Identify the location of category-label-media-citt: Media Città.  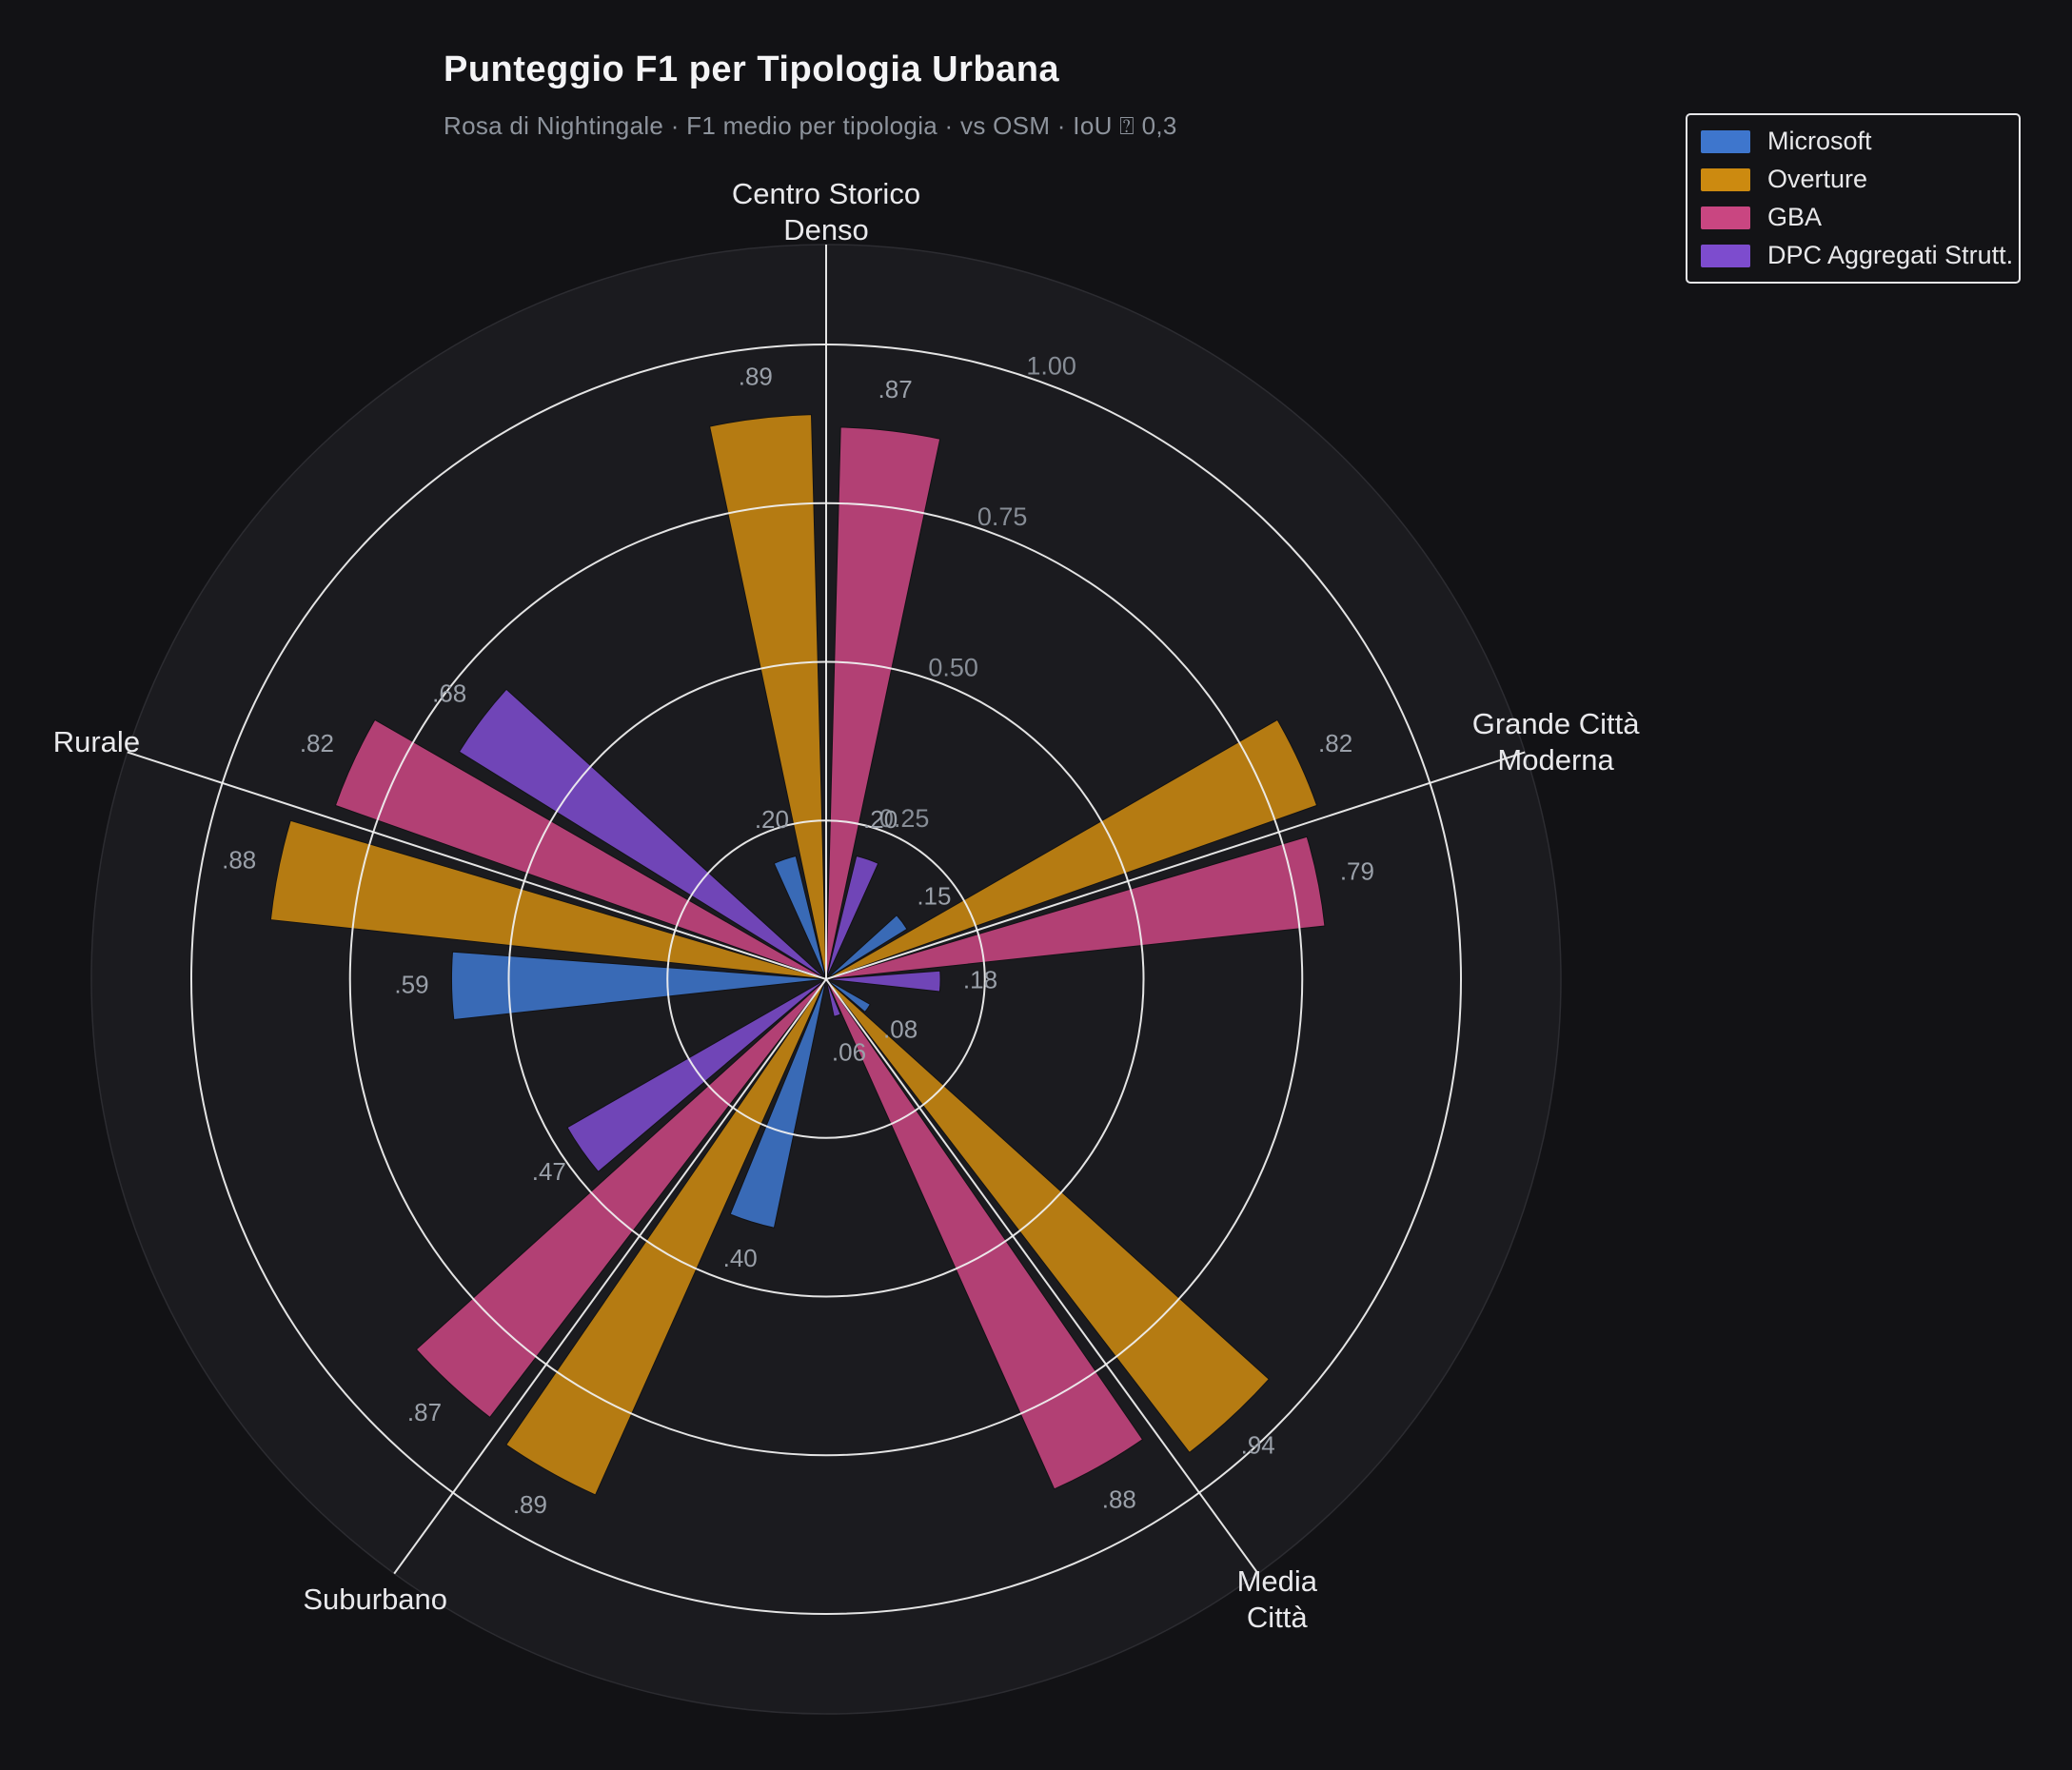
(1277, 1599).